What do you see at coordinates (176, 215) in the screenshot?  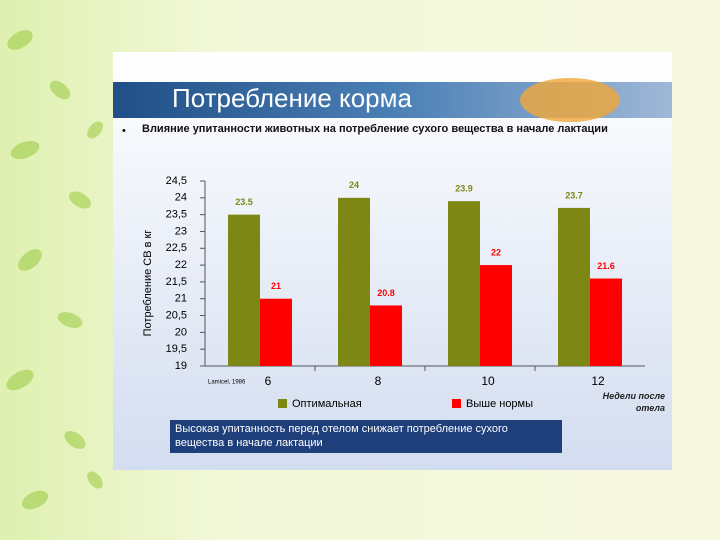 I see `y-tick-label: 23,5` at bounding box center [176, 215].